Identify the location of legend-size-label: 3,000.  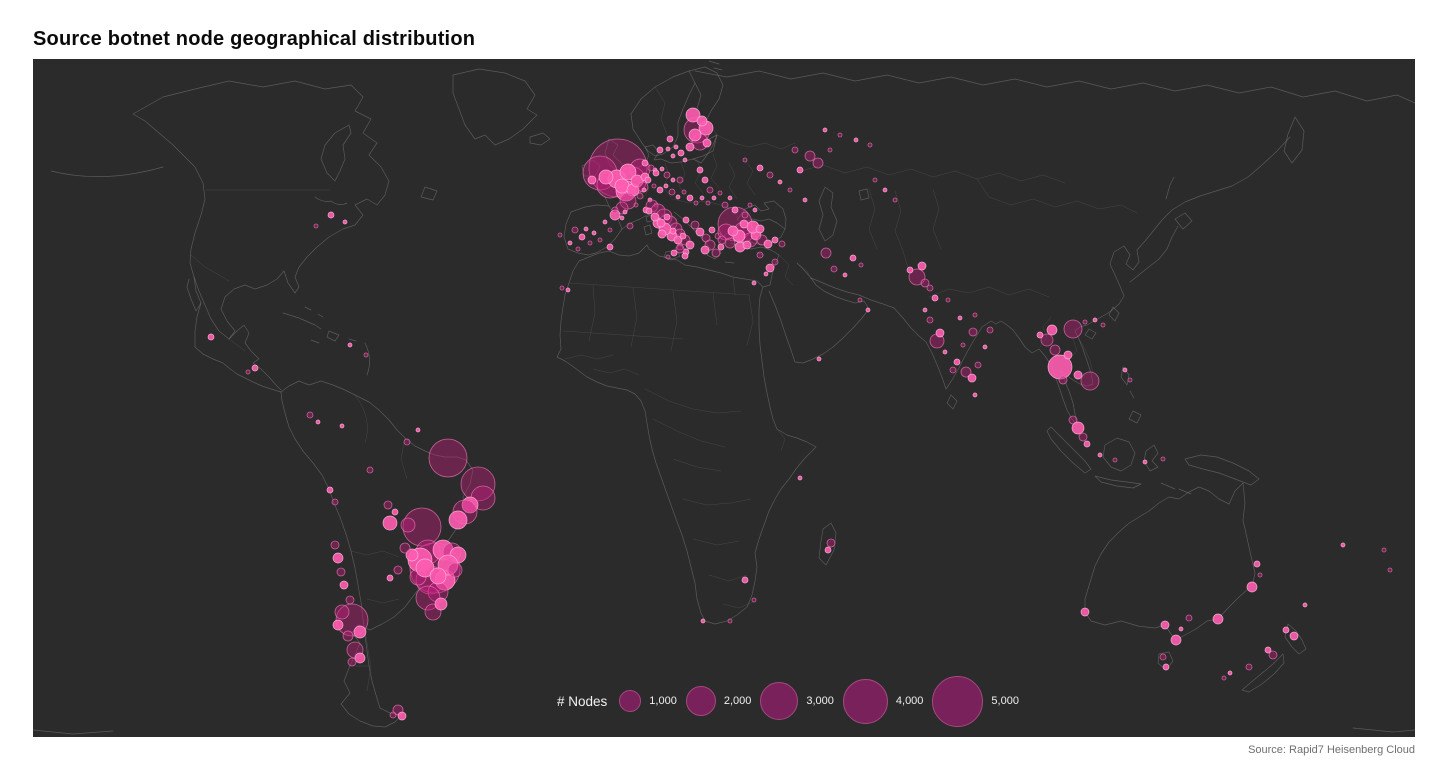
(820, 701).